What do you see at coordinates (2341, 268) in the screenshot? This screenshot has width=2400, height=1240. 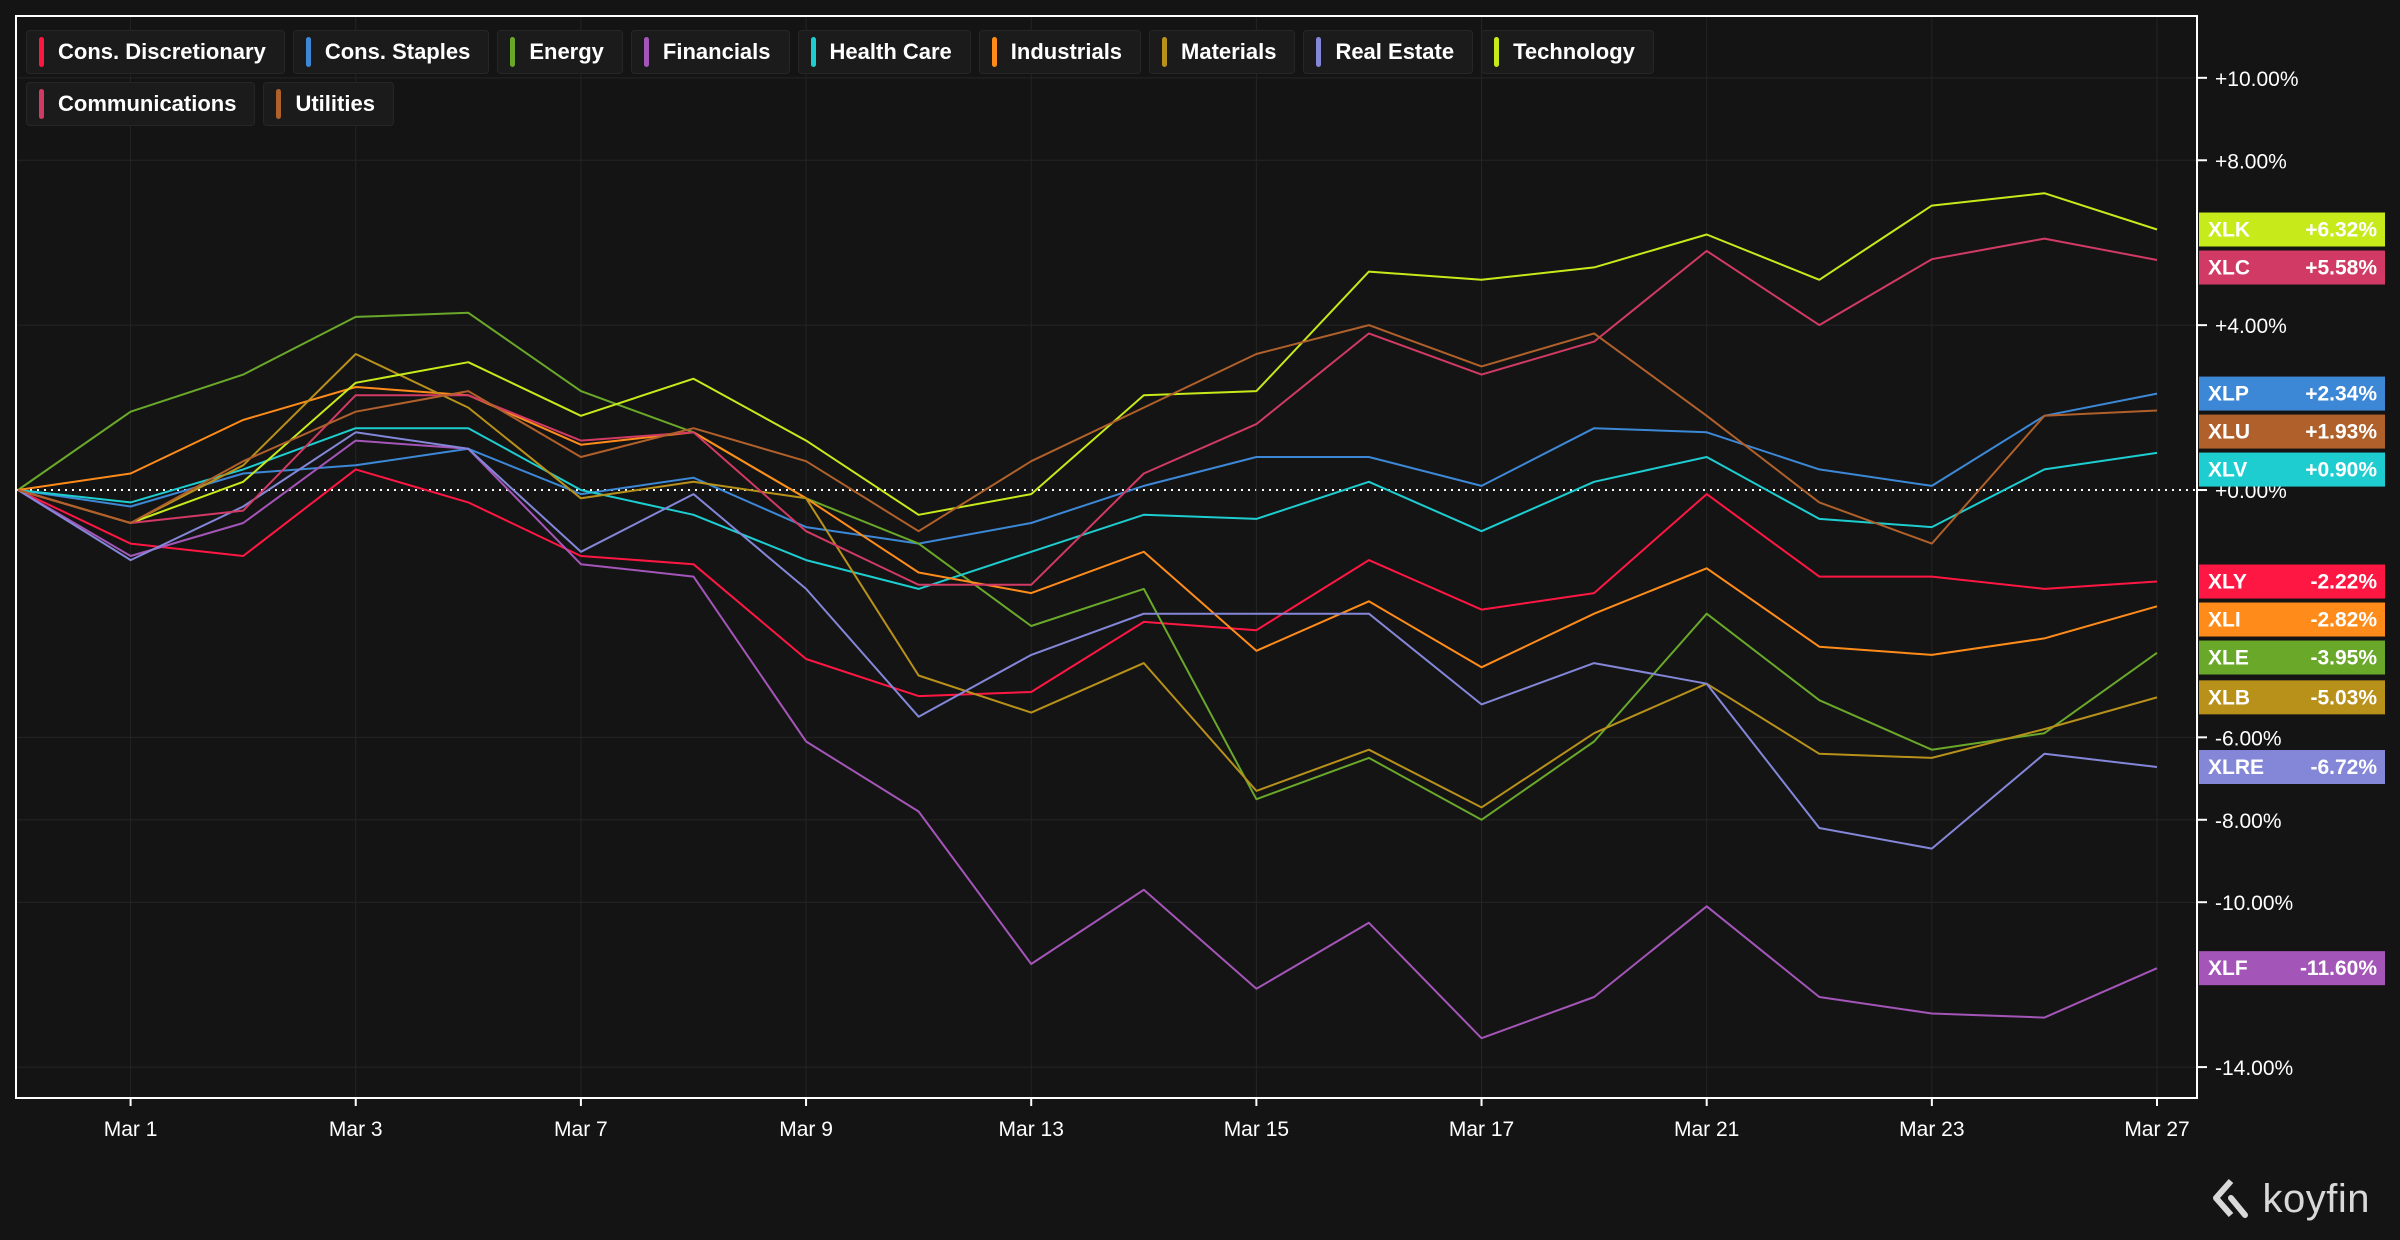 I see `end-badge-value: +5.58%` at bounding box center [2341, 268].